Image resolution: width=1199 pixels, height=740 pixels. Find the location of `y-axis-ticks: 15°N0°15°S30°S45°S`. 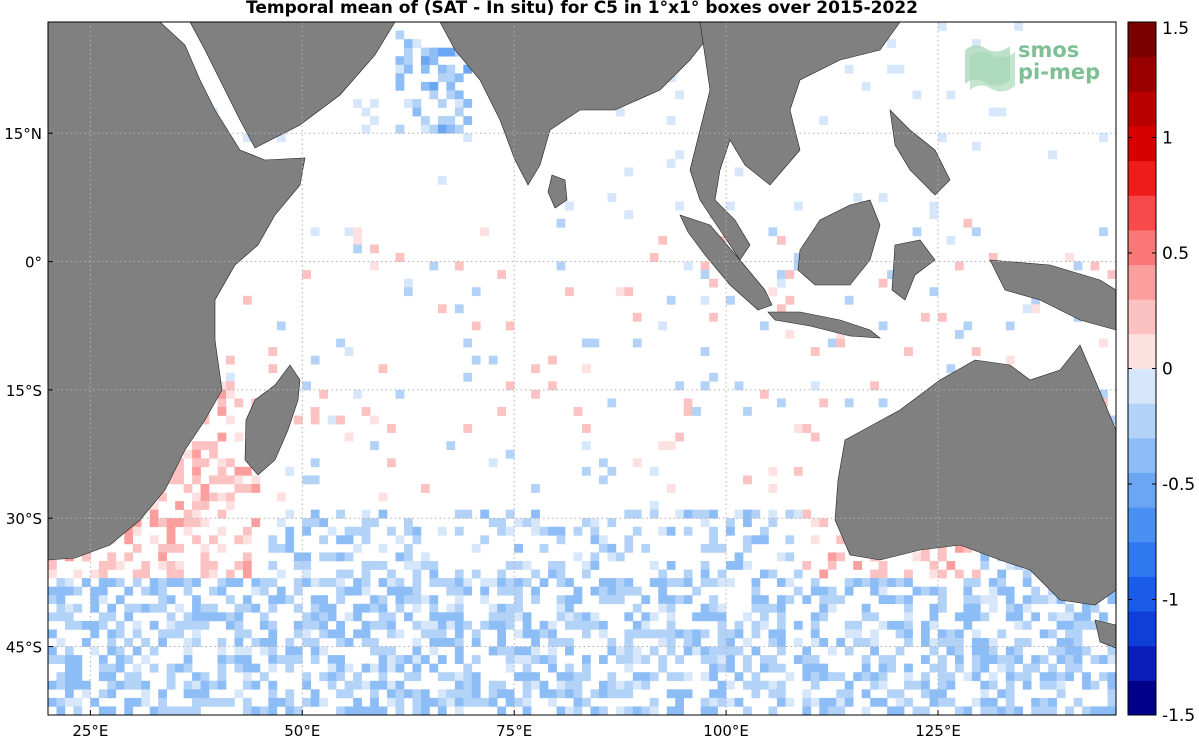

y-axis-ticks: 15°N0°15°S30°S45°S is located at coordinates (28, 391).